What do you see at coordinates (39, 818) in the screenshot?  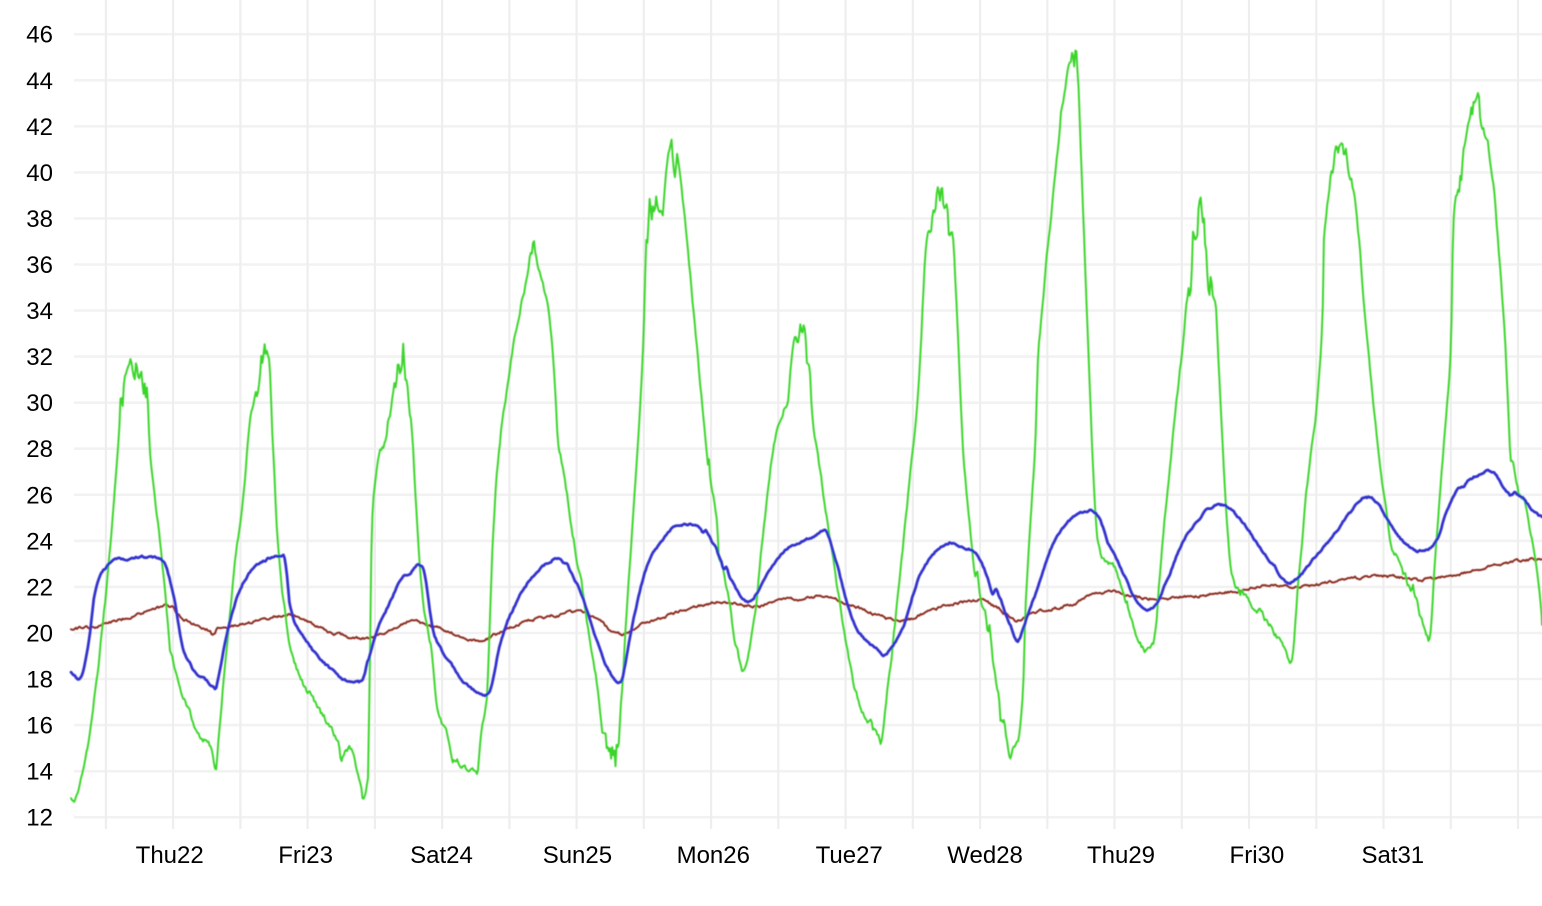 I see `svg-text: 12` at bounding box center [39, 818].